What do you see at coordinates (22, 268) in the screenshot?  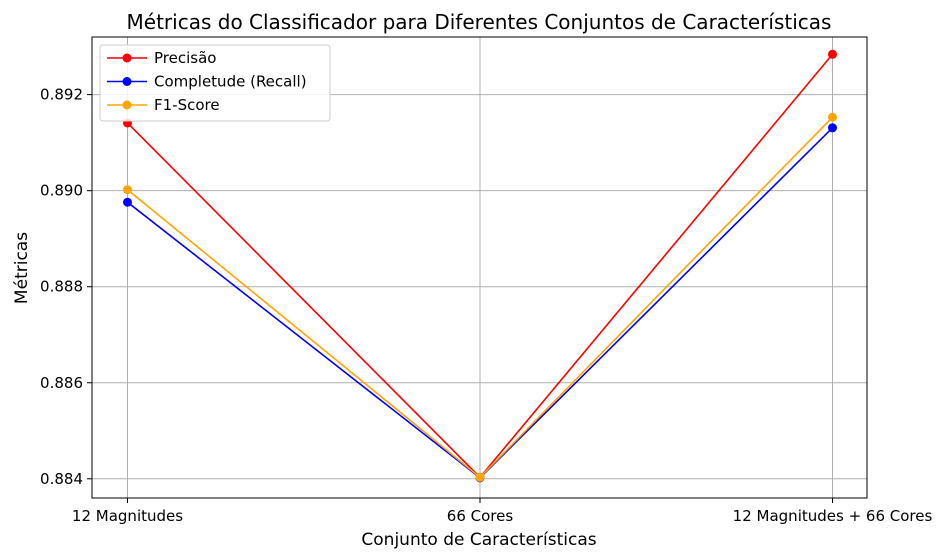 I see `y-axis-label: Métricas` at bounding box center [22, 268].